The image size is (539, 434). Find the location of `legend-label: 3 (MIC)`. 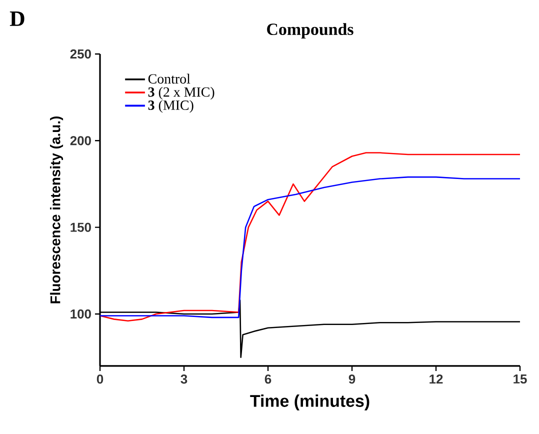

legend-label: 3 (MIC) is located at coordinates (171, 106).